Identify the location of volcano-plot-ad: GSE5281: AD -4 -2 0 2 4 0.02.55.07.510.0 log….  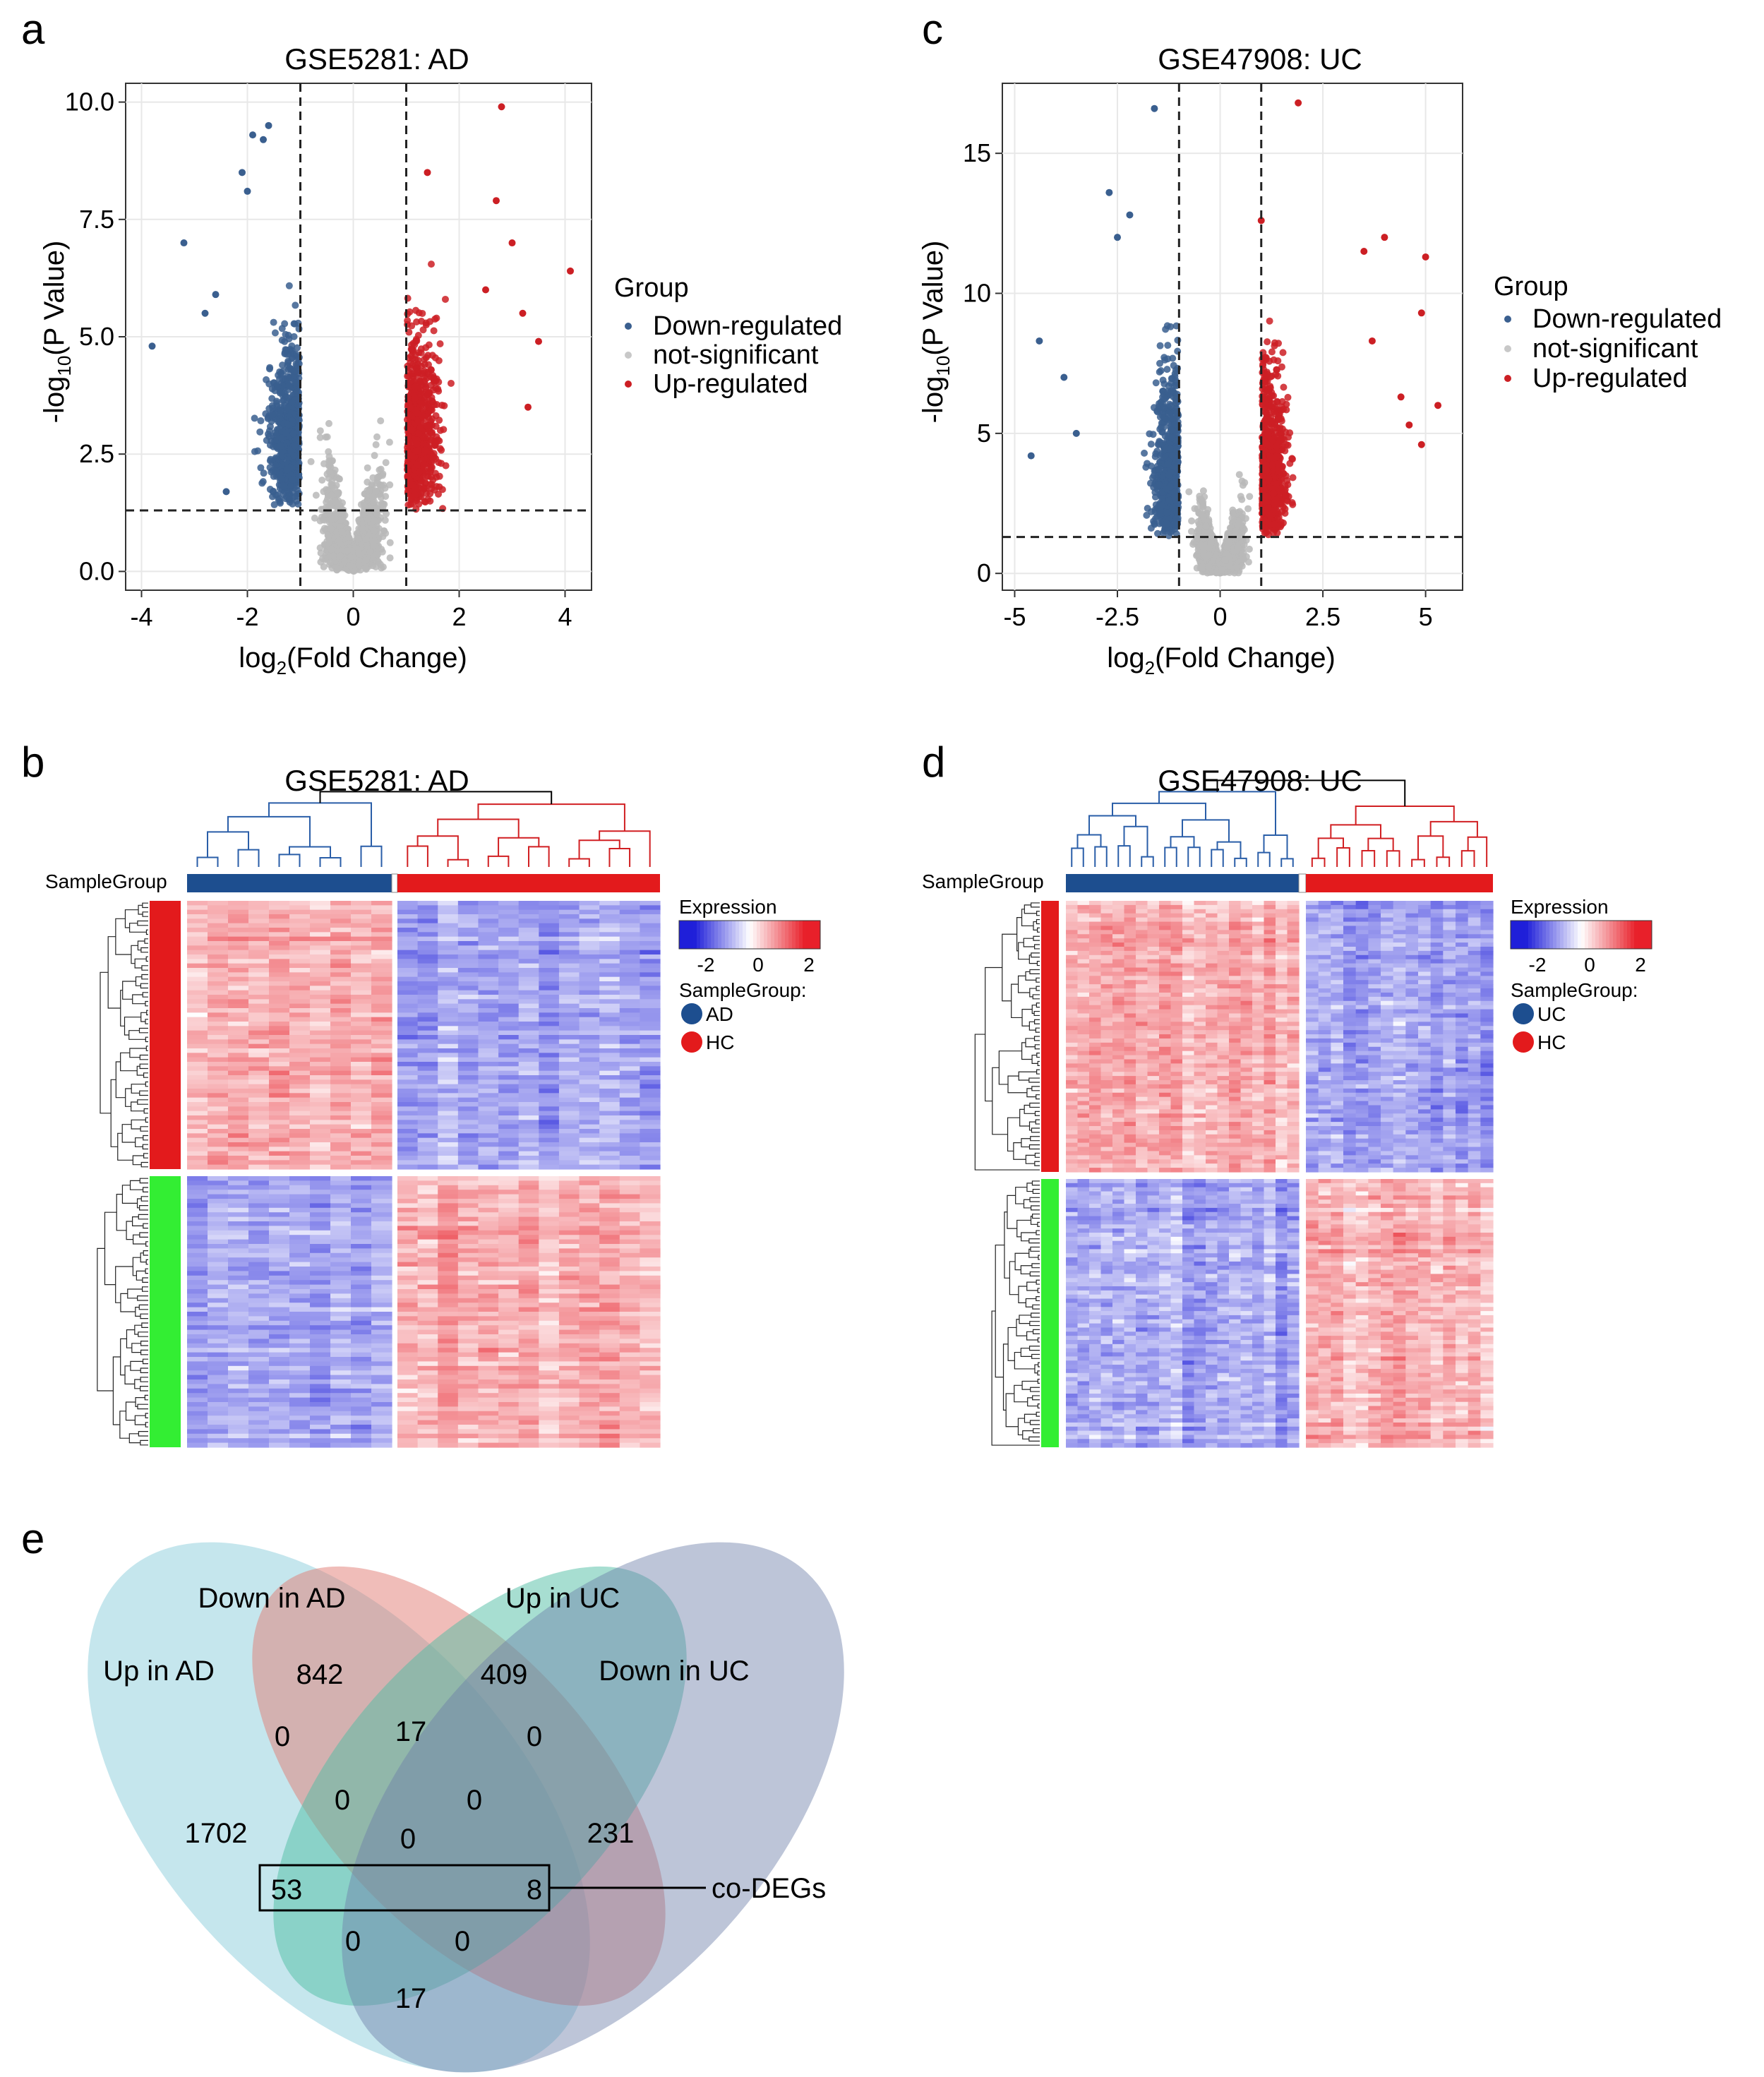
(441, 360).